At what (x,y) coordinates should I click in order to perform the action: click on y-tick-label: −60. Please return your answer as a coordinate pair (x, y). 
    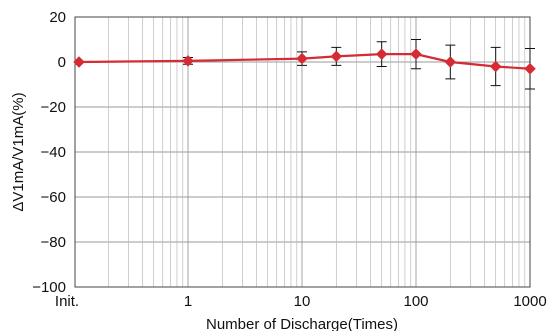
    Looking at the image, I should click on (53, 197).